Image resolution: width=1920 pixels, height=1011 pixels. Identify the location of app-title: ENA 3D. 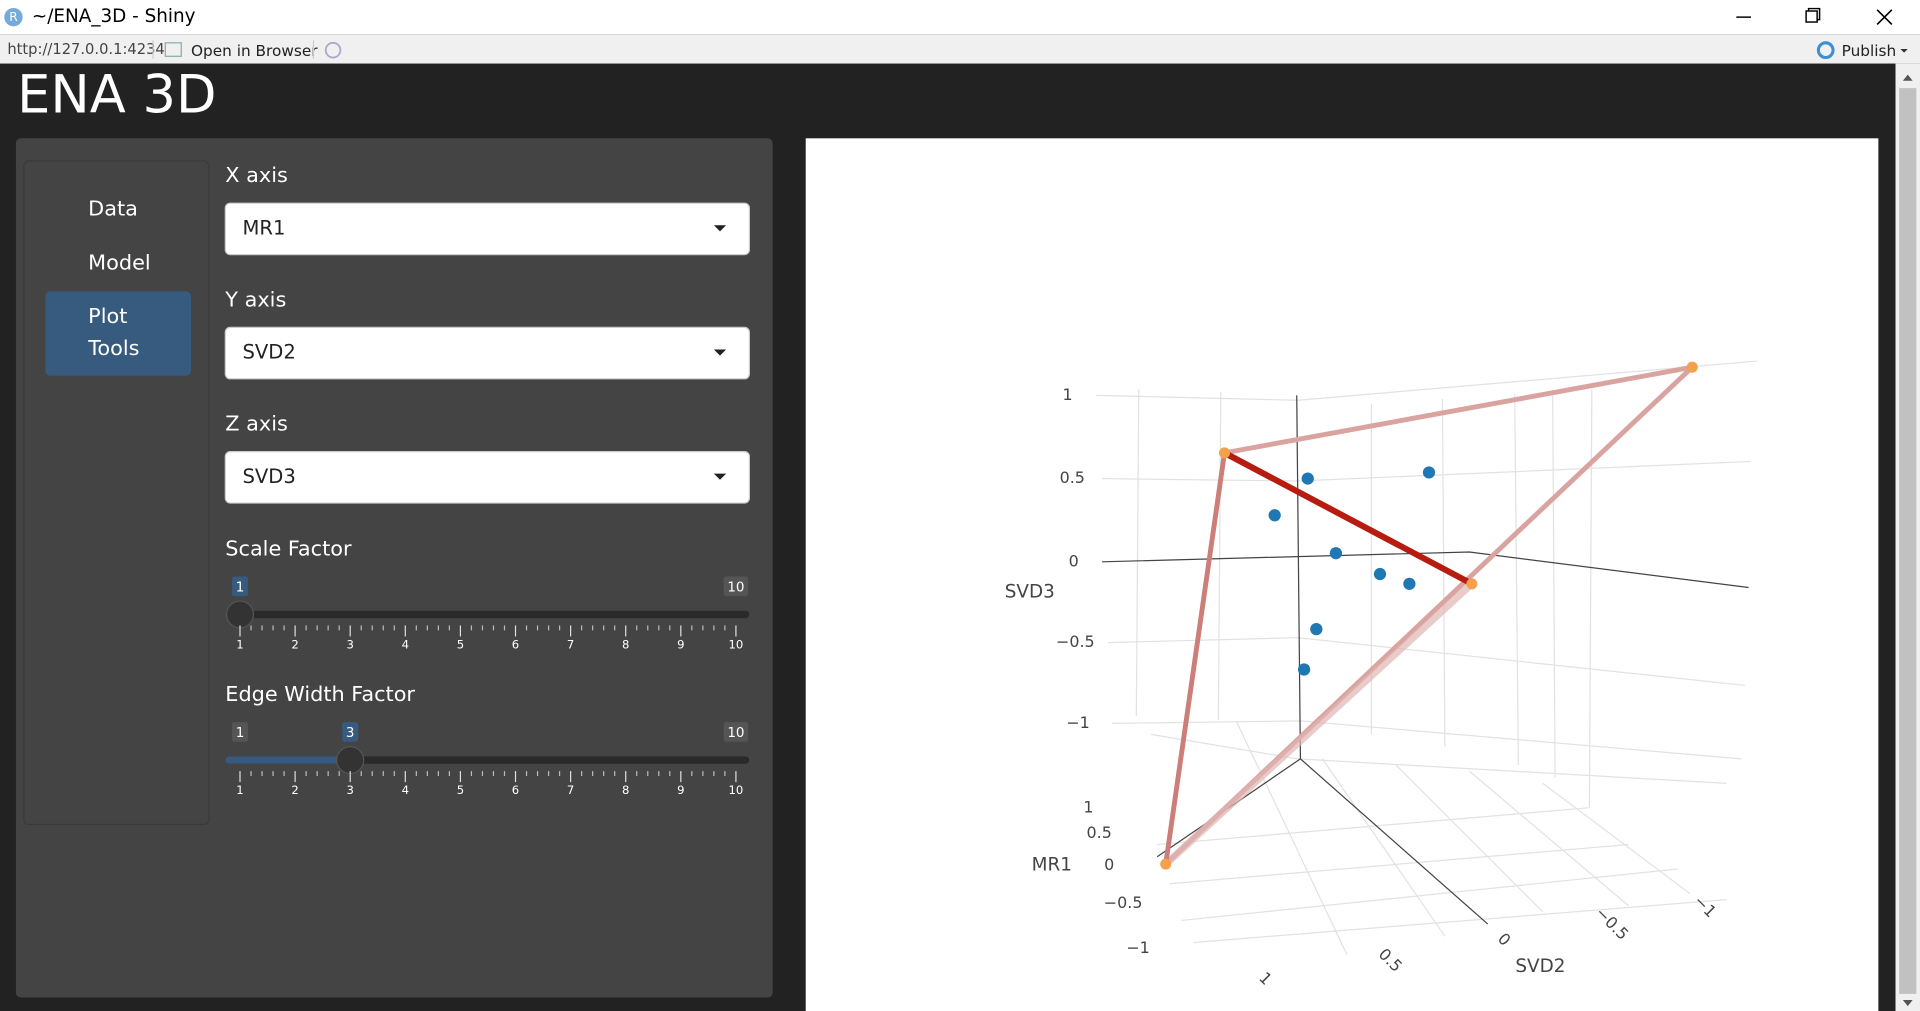
(116, 95).